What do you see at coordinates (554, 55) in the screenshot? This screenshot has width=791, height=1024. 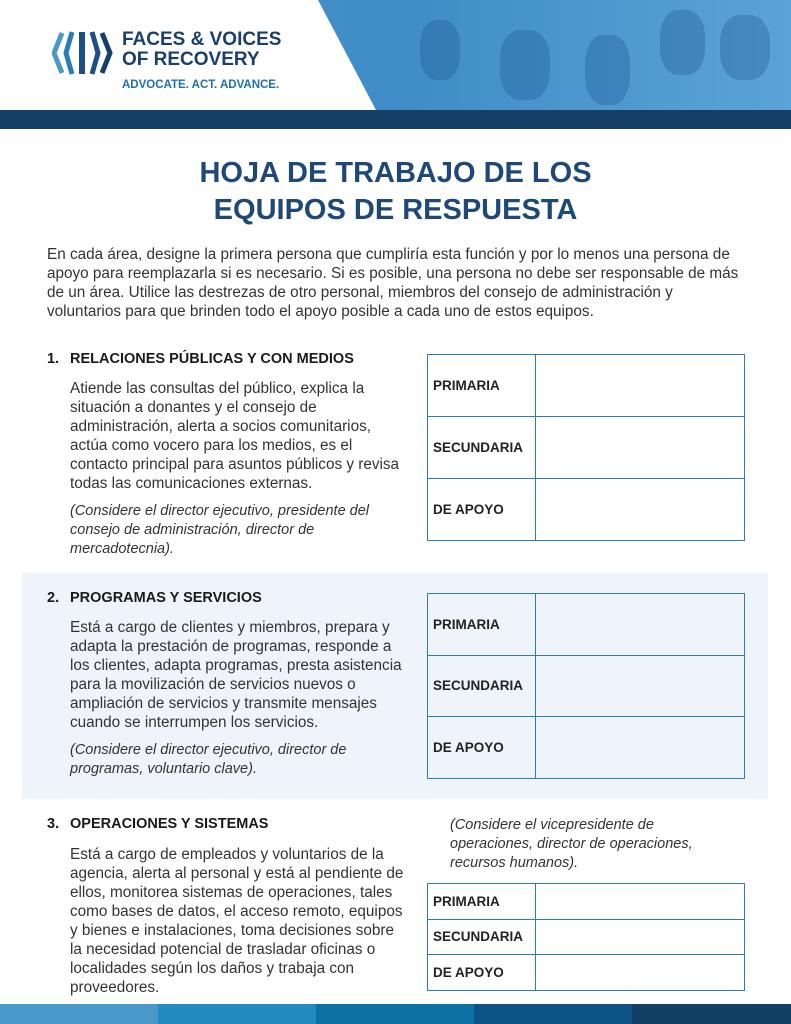 I see `header-photo-collage` at bounding box center [554, 55].